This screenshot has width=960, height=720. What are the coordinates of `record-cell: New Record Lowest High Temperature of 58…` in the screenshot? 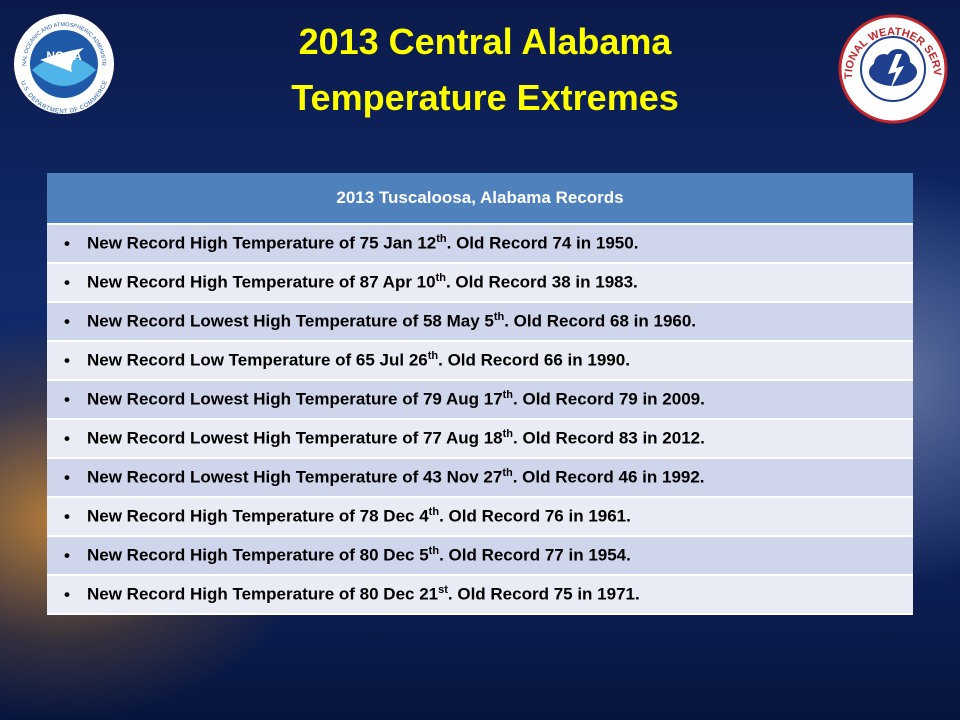 It's located at (500, 322).